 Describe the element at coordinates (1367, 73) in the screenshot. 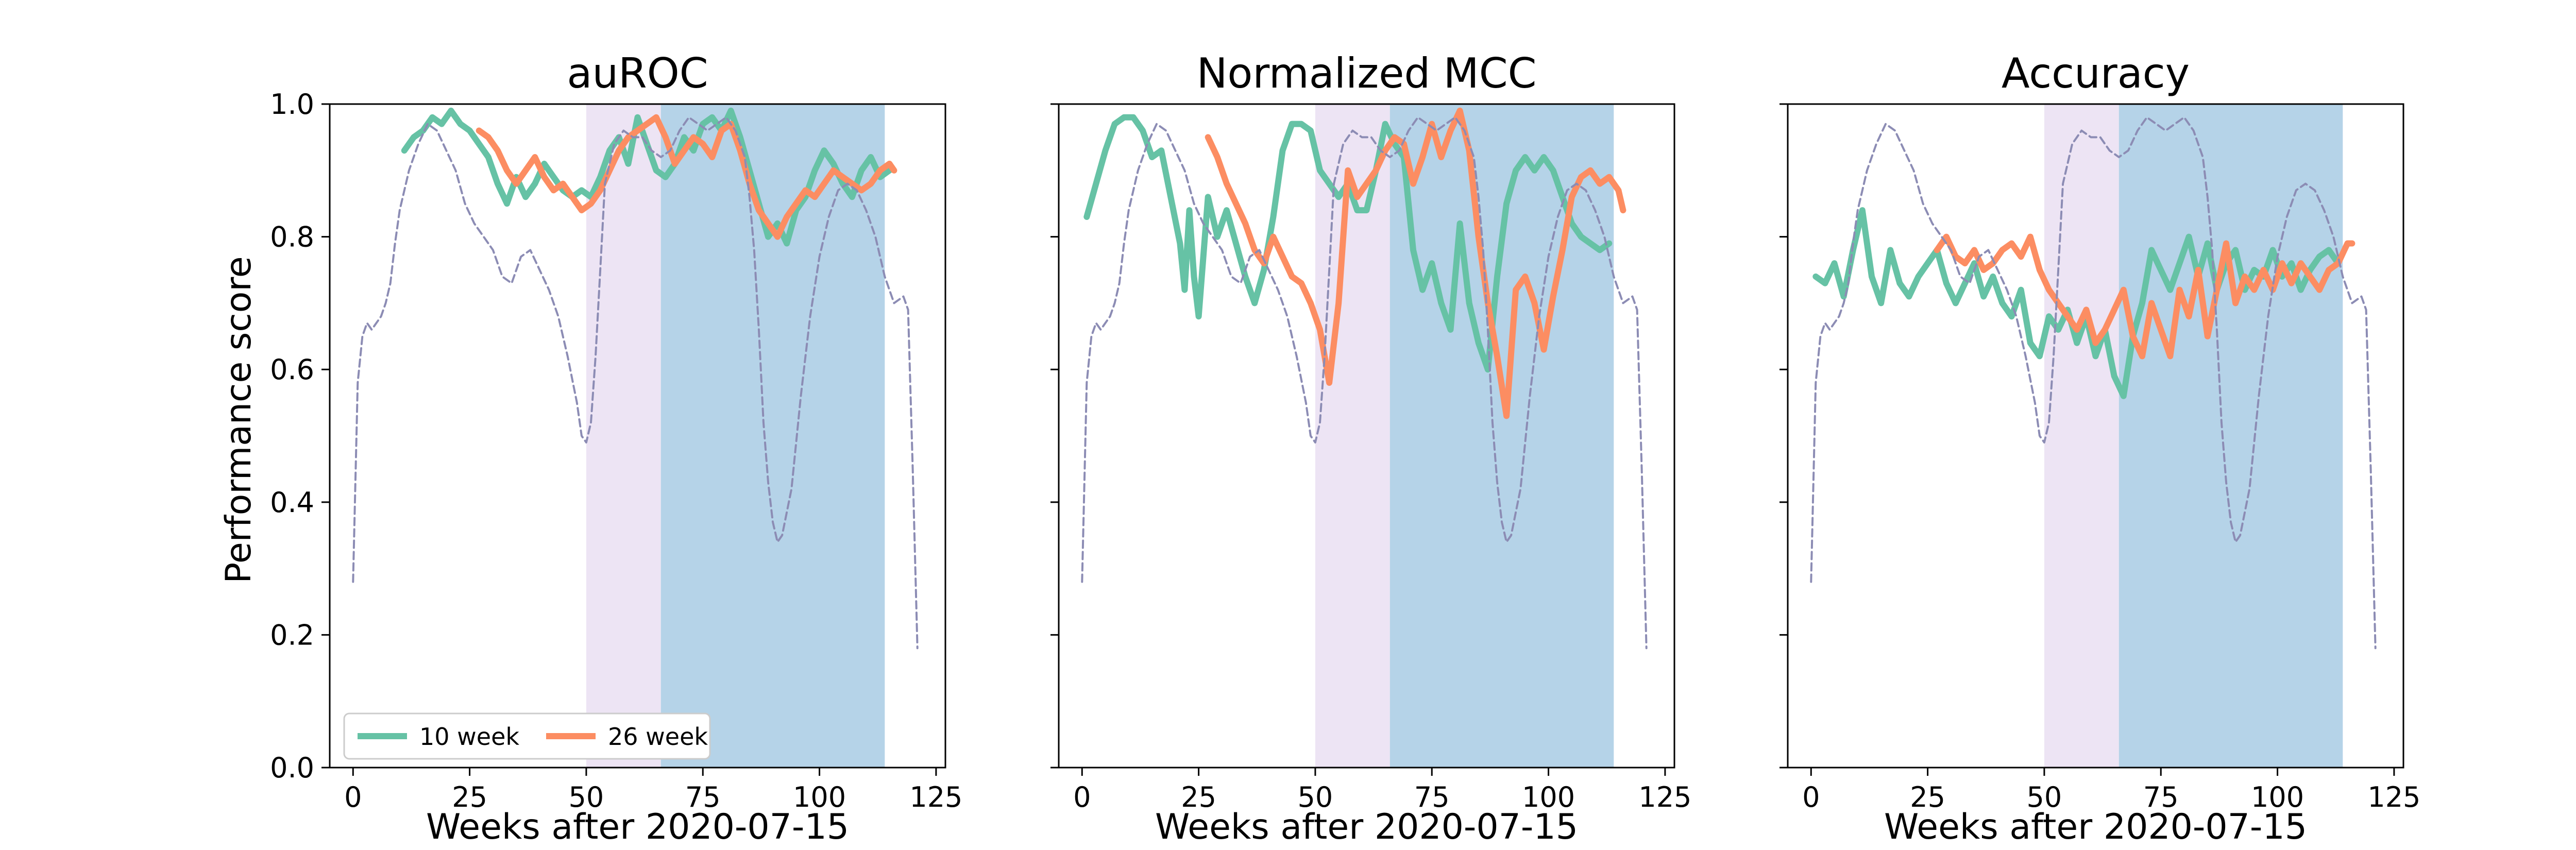

I see `panel-title: Normalized MCC` at that location.